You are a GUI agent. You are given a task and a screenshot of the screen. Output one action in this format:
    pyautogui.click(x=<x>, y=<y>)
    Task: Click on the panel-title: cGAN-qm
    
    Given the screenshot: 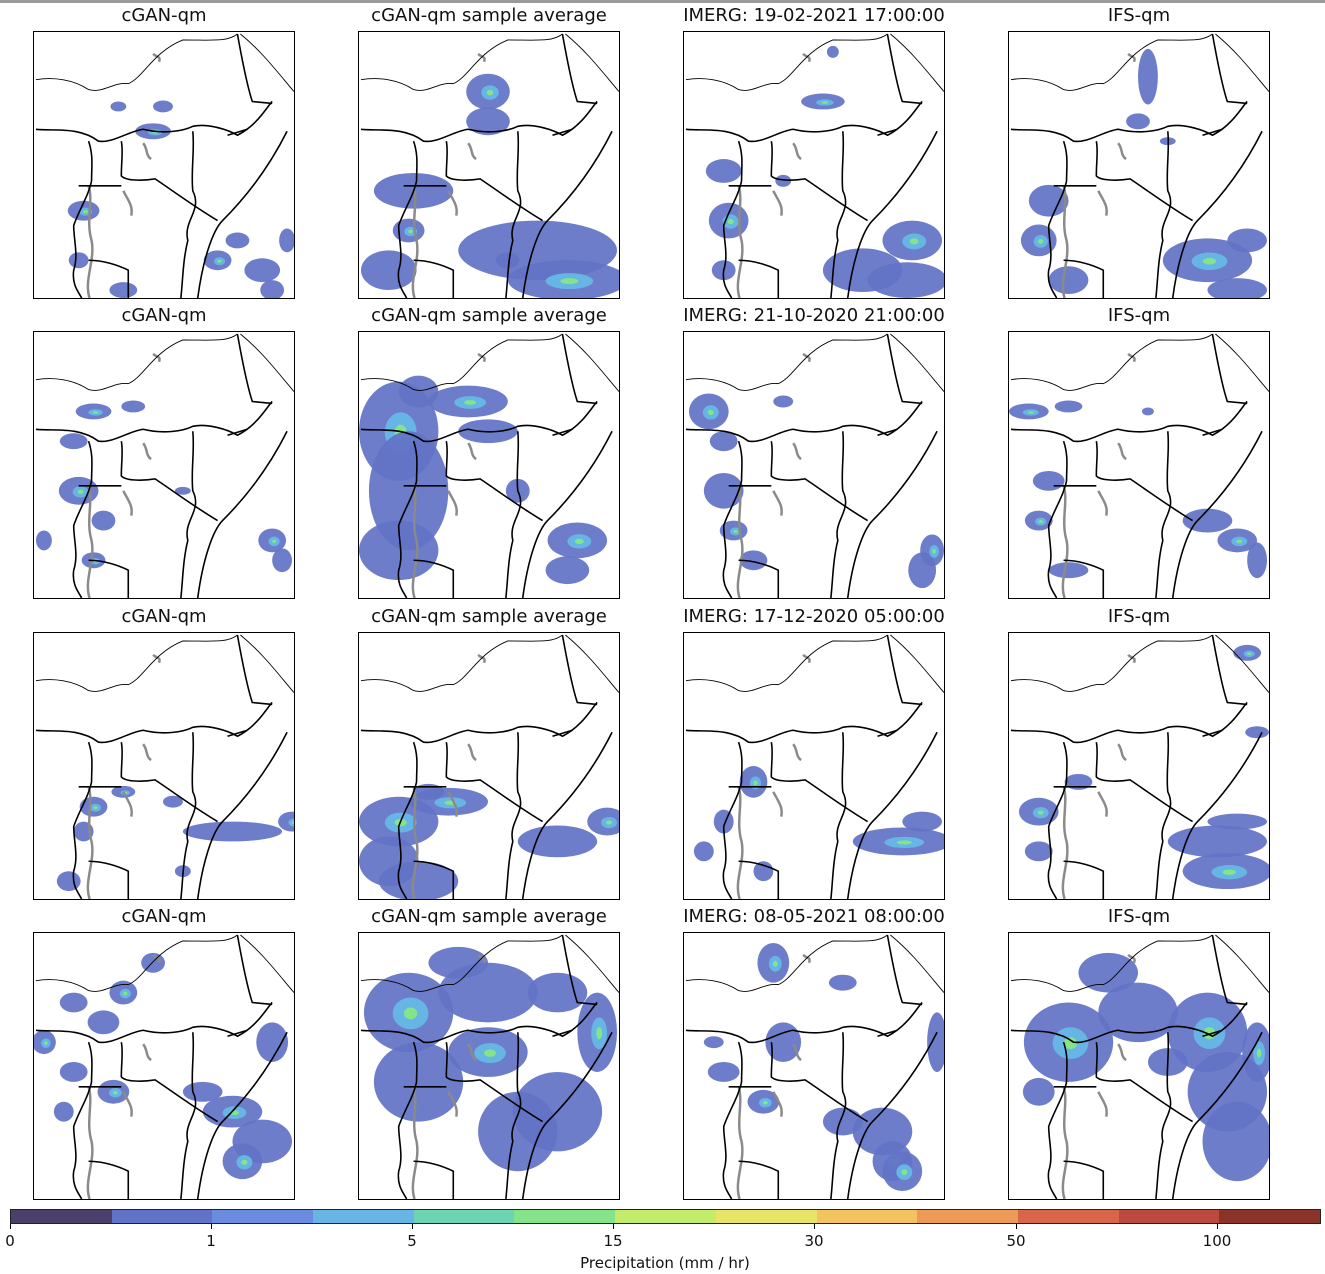 What is the action you would take?
    pyautogui.click(x=164, y=916)
    